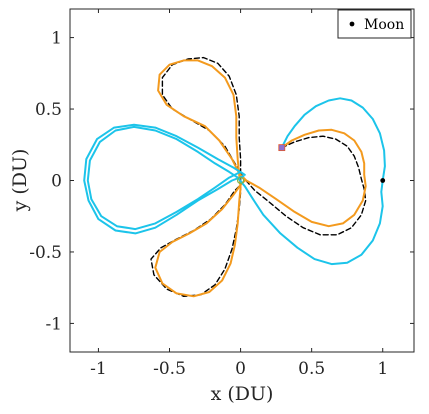 Image resolution: width=429 pixels, height=414 pixels. Describe the element at coordinates (56, 39) in the screenshot. I see `y-tick-label: 1` at that location.